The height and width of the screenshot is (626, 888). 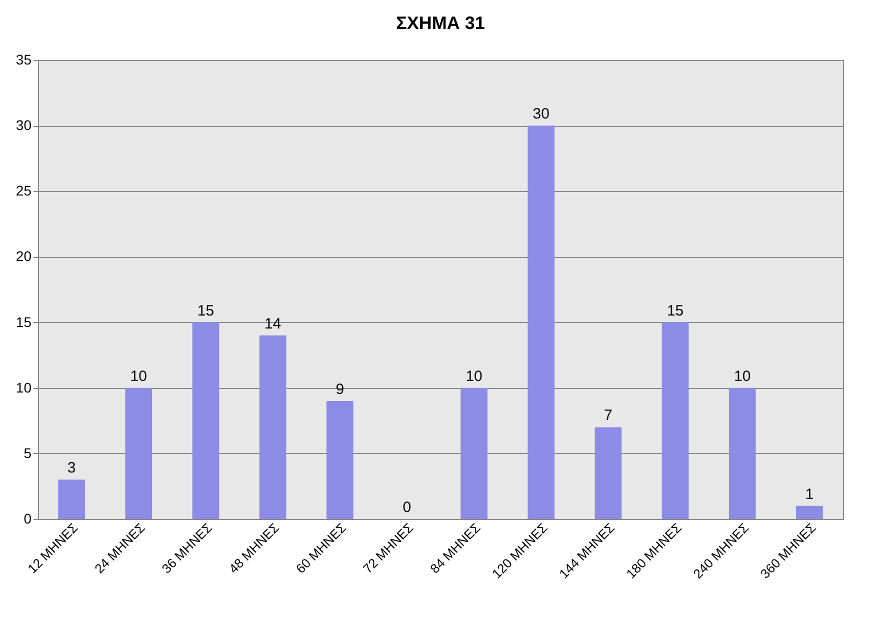 What do you see at coordinates (28, 518) in the screenshot?
I see `y-tick-label: 0` at bounding box center [28, 518].